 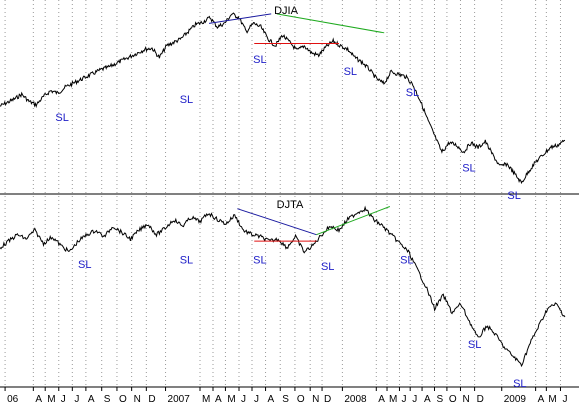 What do you see at coordinates (286, 11) in the screenshot?
I see `djia-title: DJIA` at bounding box center [286, 11].